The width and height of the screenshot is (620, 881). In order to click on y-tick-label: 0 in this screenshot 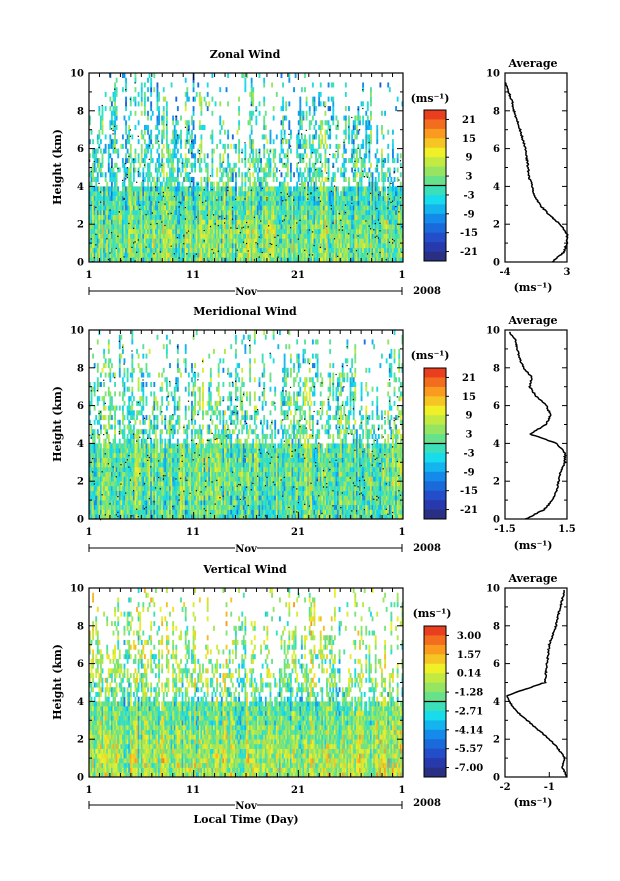, I will do `click(80, 263)`.